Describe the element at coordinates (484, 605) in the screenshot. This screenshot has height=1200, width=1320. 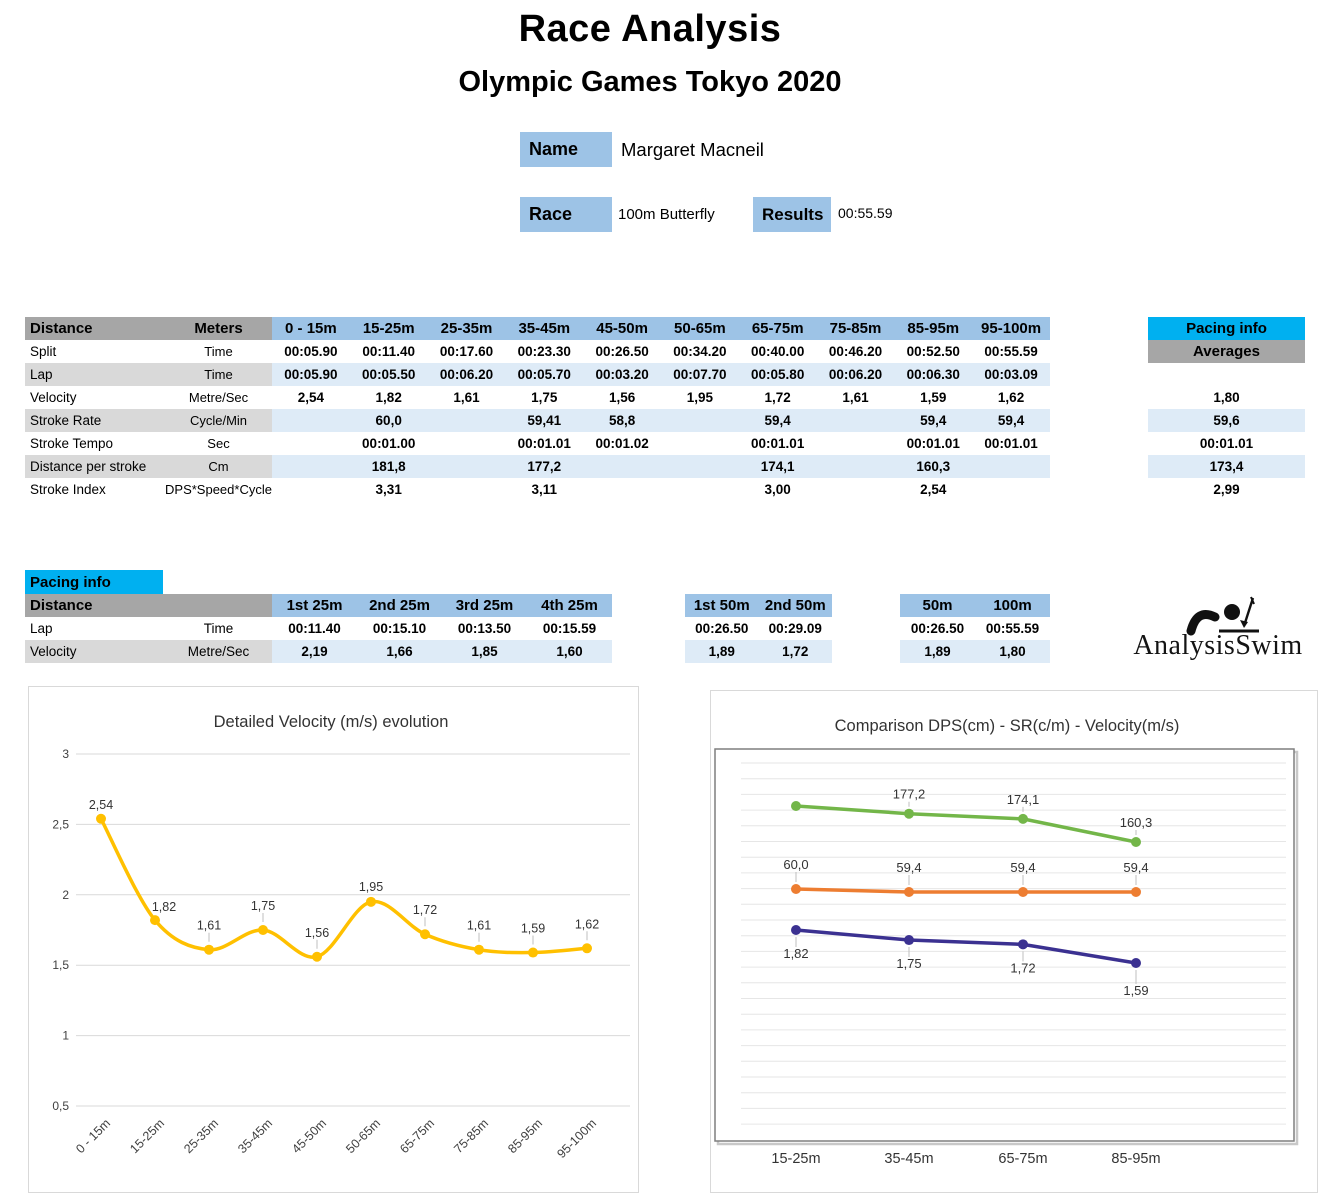
I see `pacing-column-header: 3rd 25m` at that location.